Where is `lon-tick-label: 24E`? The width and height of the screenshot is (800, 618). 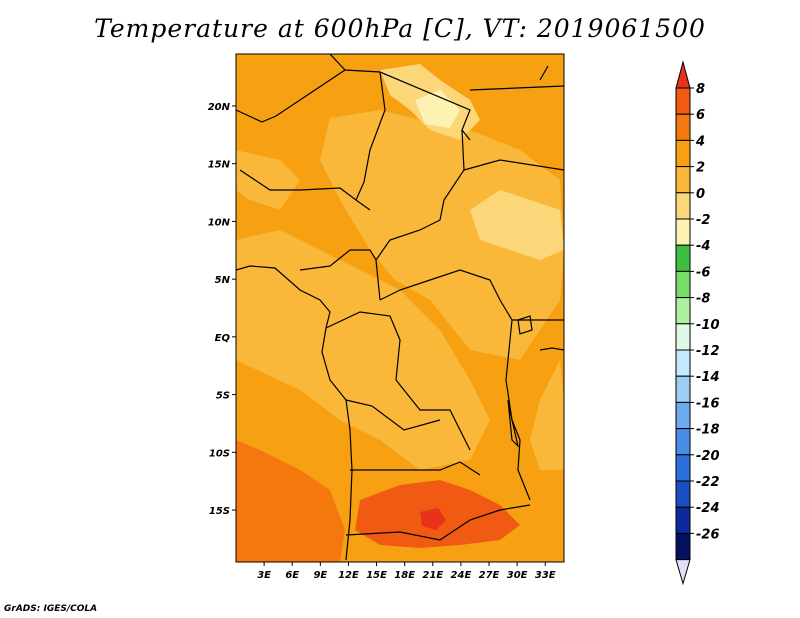 lon-tick-label: 24E is located at coordinates (461, 575).